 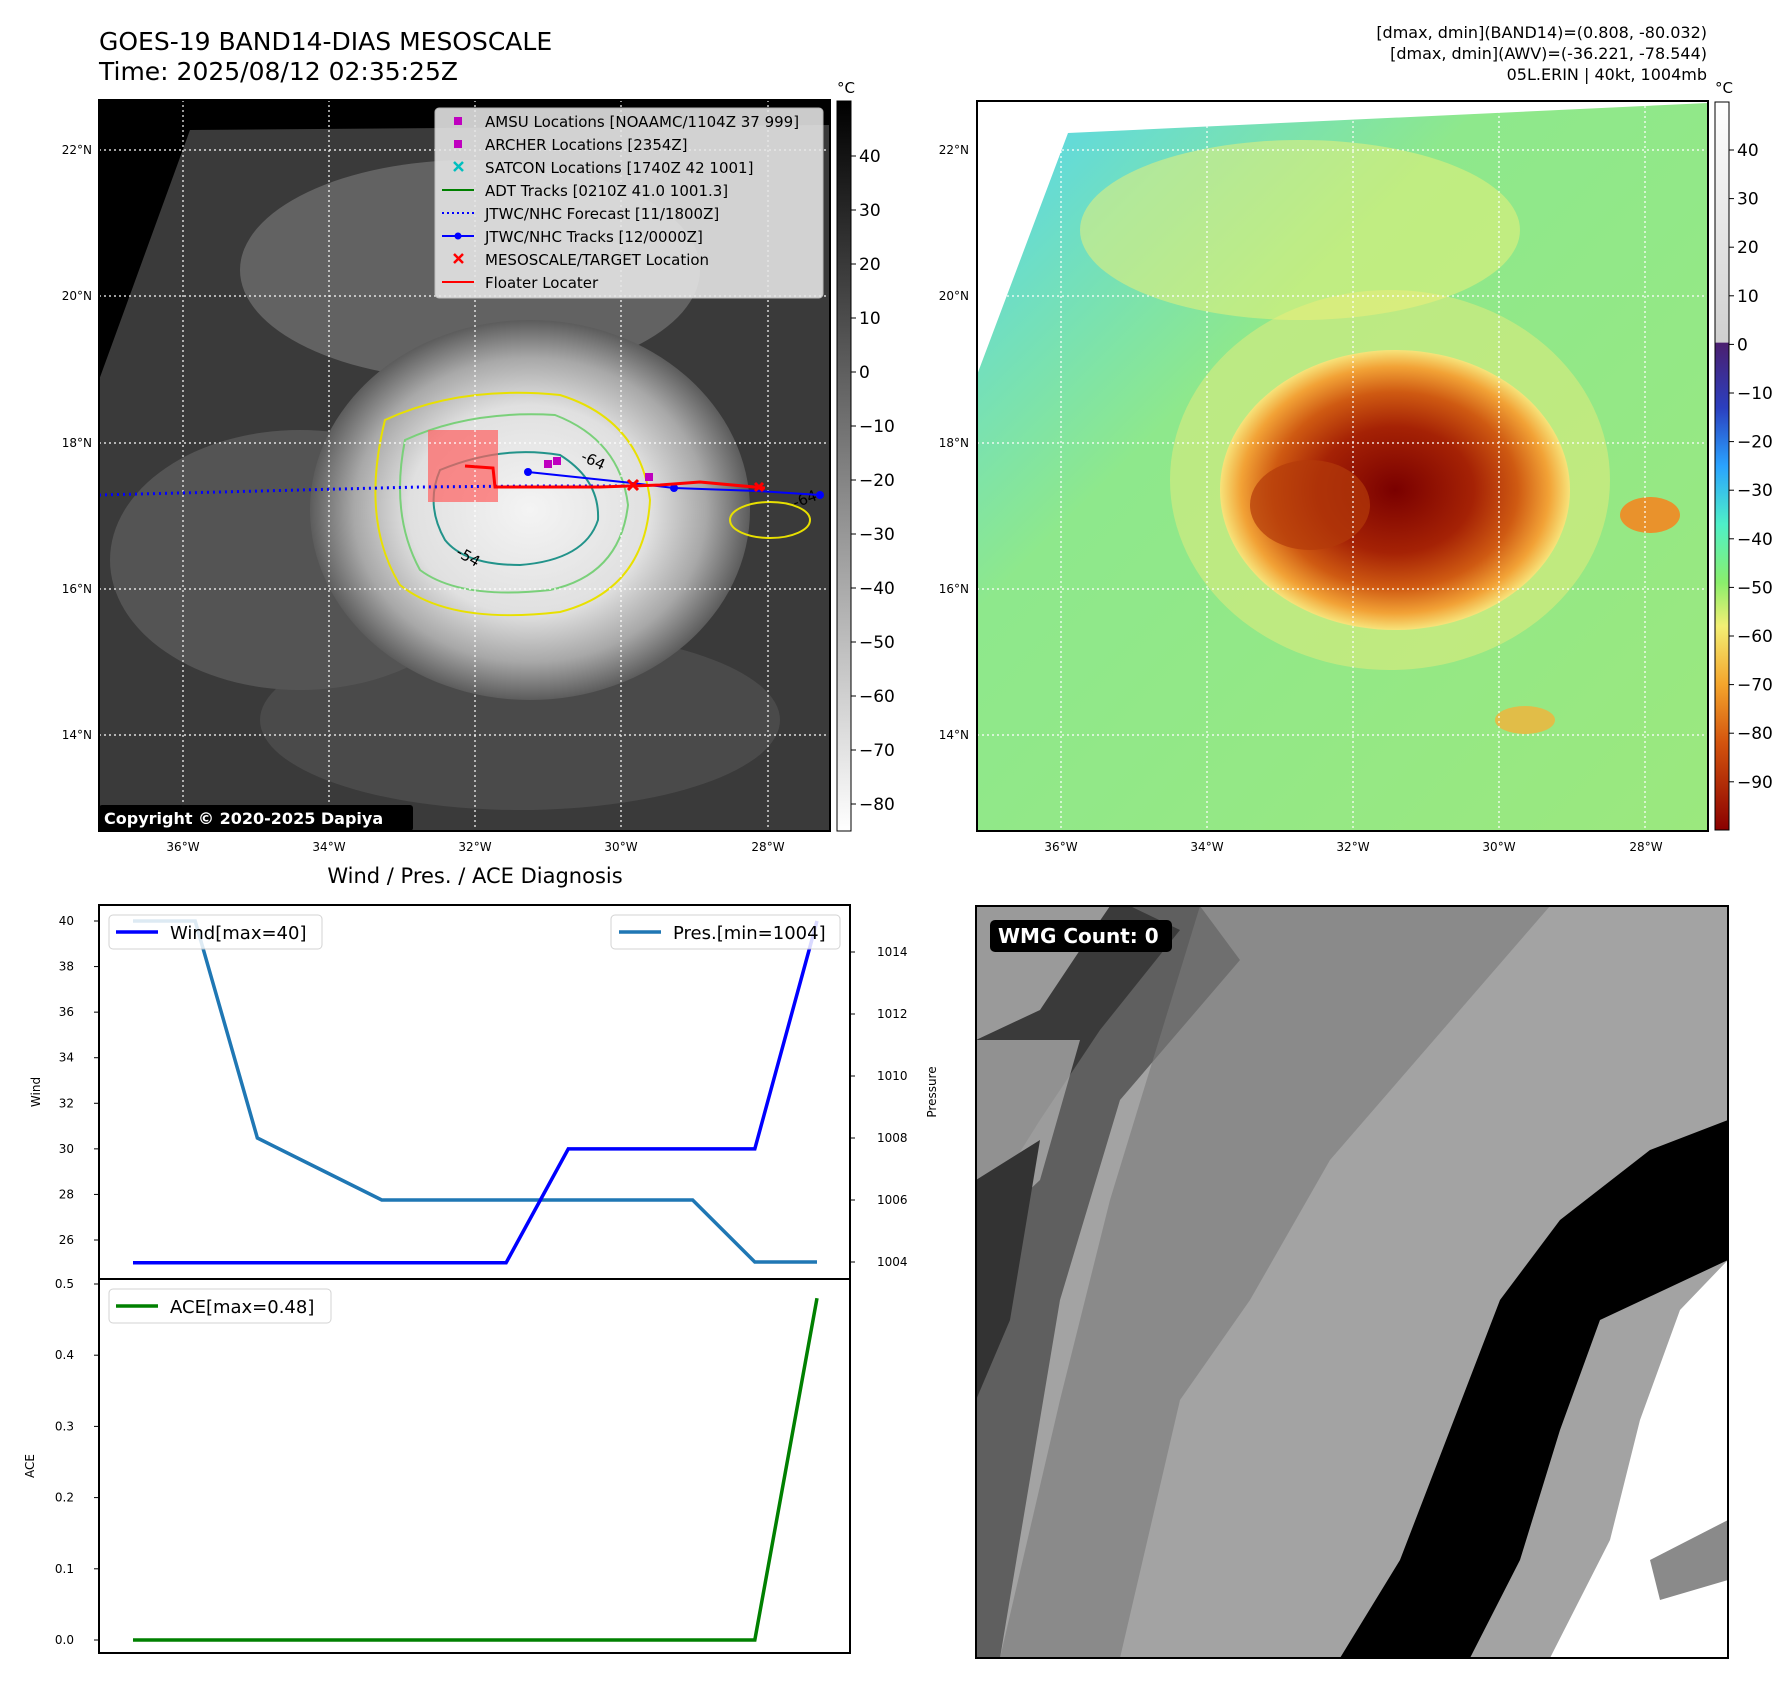 I want to click on pressure-tick-label: 1012, so click(x=892, y=1014).